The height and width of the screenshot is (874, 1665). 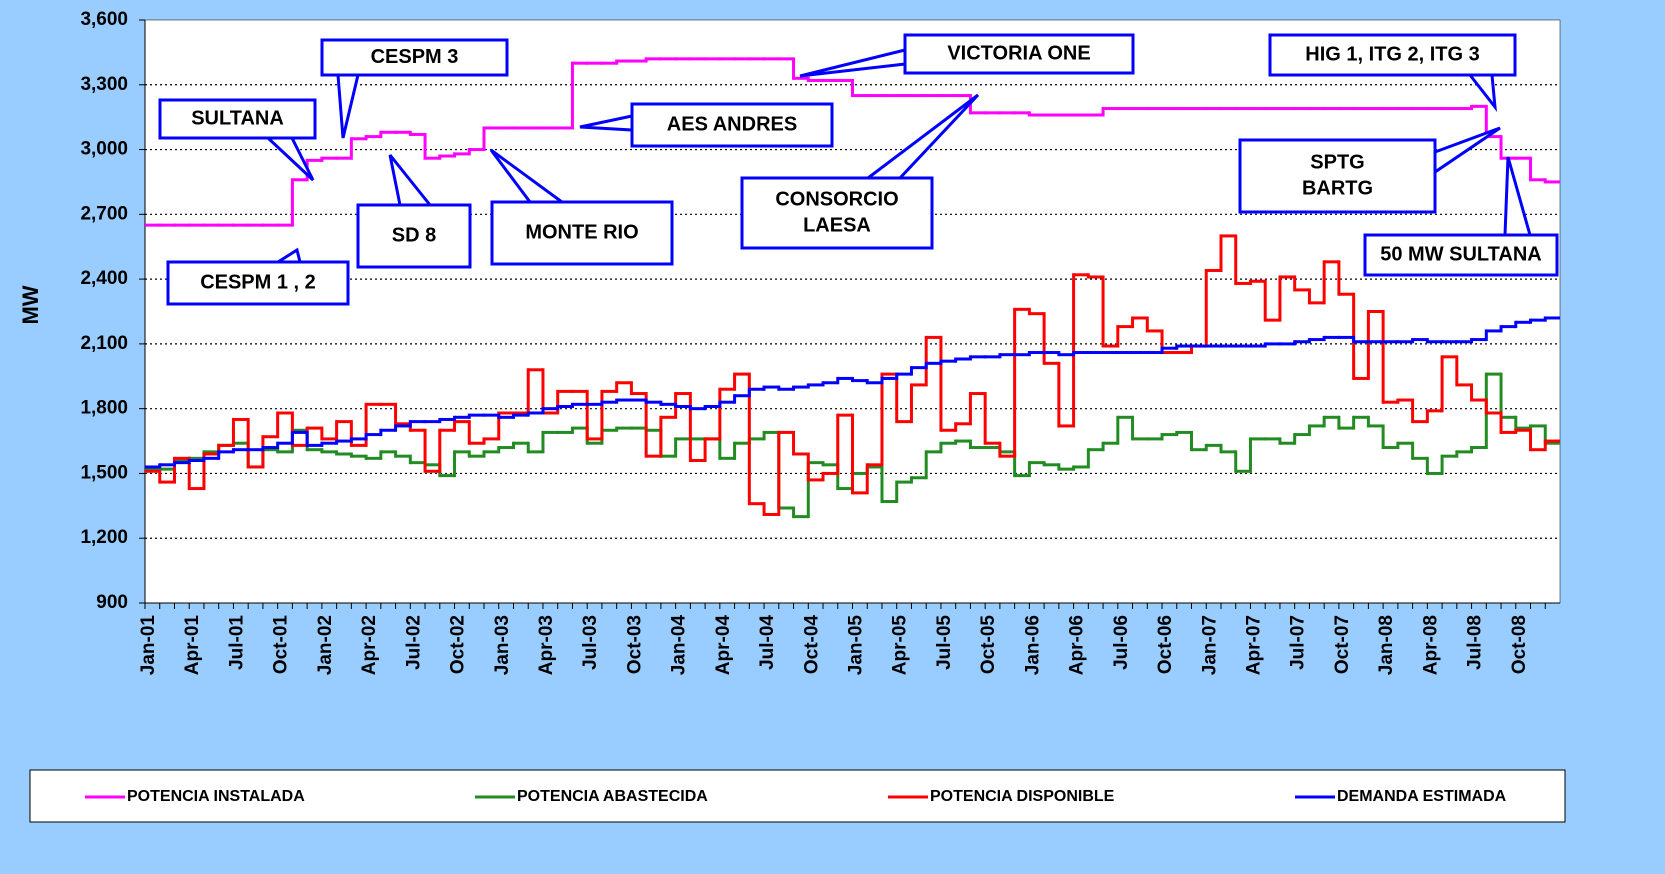 What do you see at coordinates (369, 645) in the screenshot?
I see `x-tick-label: Apr-02` at bounding box center [369, 645].